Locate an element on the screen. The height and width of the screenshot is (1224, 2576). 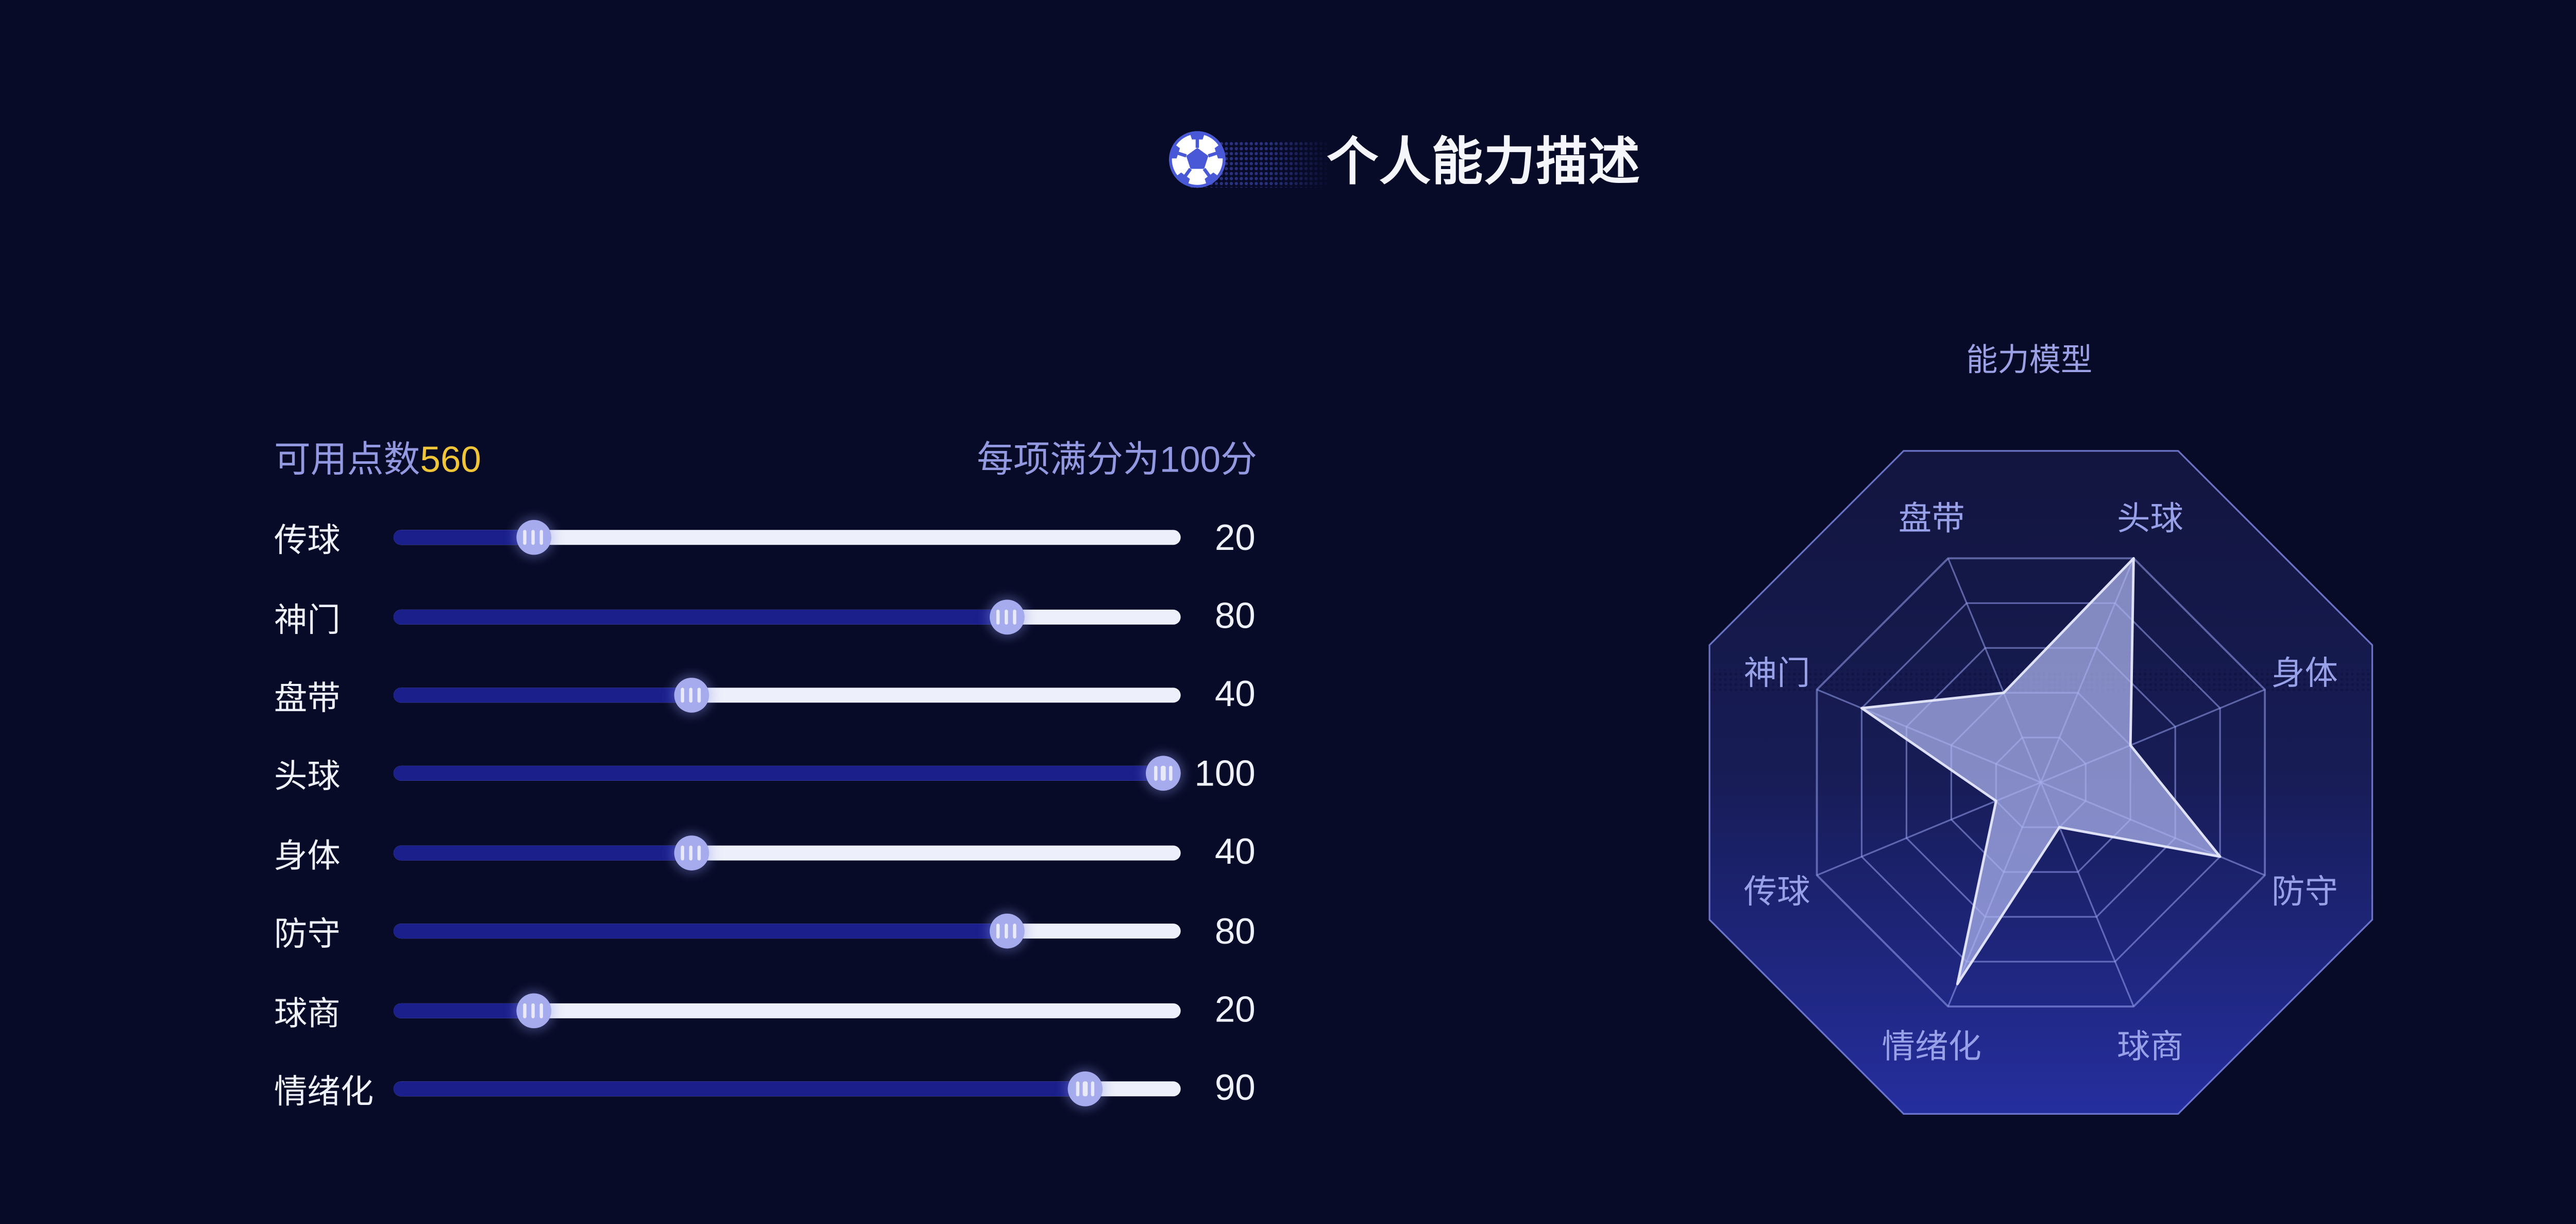
slider-label: 盘带 is located at coordinates (307, 700).